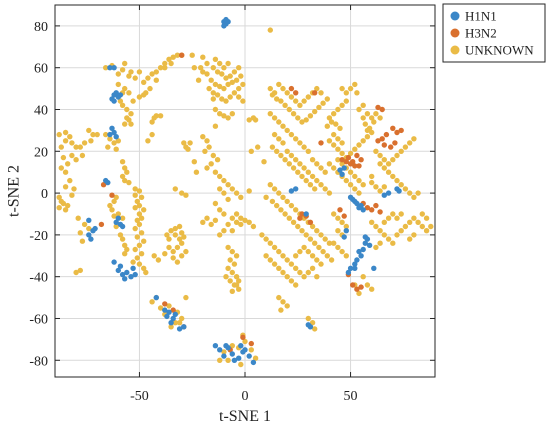 The image size is (550, 426). What do you see at coordinates (494, 33) in the screenshot?
I see `legend-box` at bounding box center [494, 33].